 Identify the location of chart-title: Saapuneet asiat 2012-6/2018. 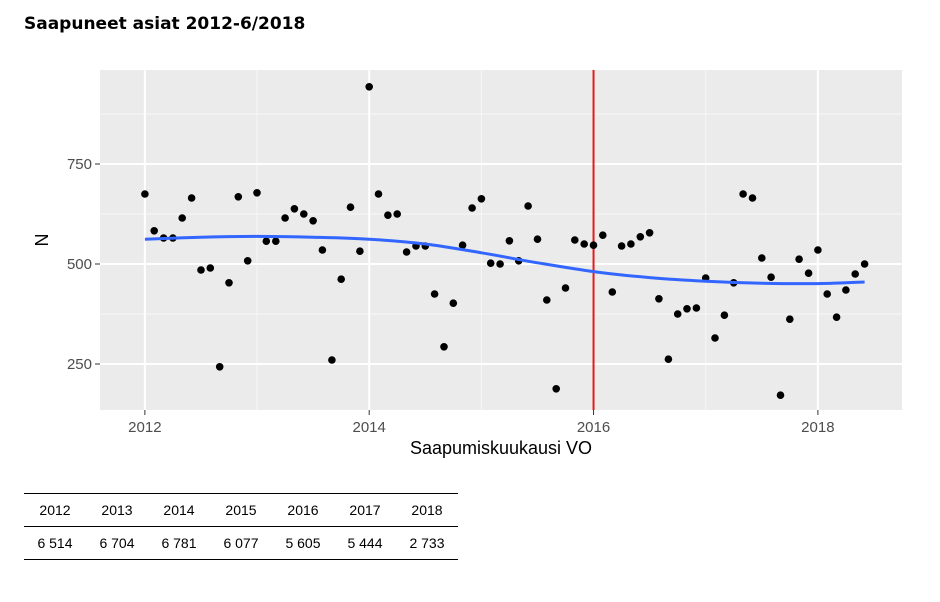
(165, 24).